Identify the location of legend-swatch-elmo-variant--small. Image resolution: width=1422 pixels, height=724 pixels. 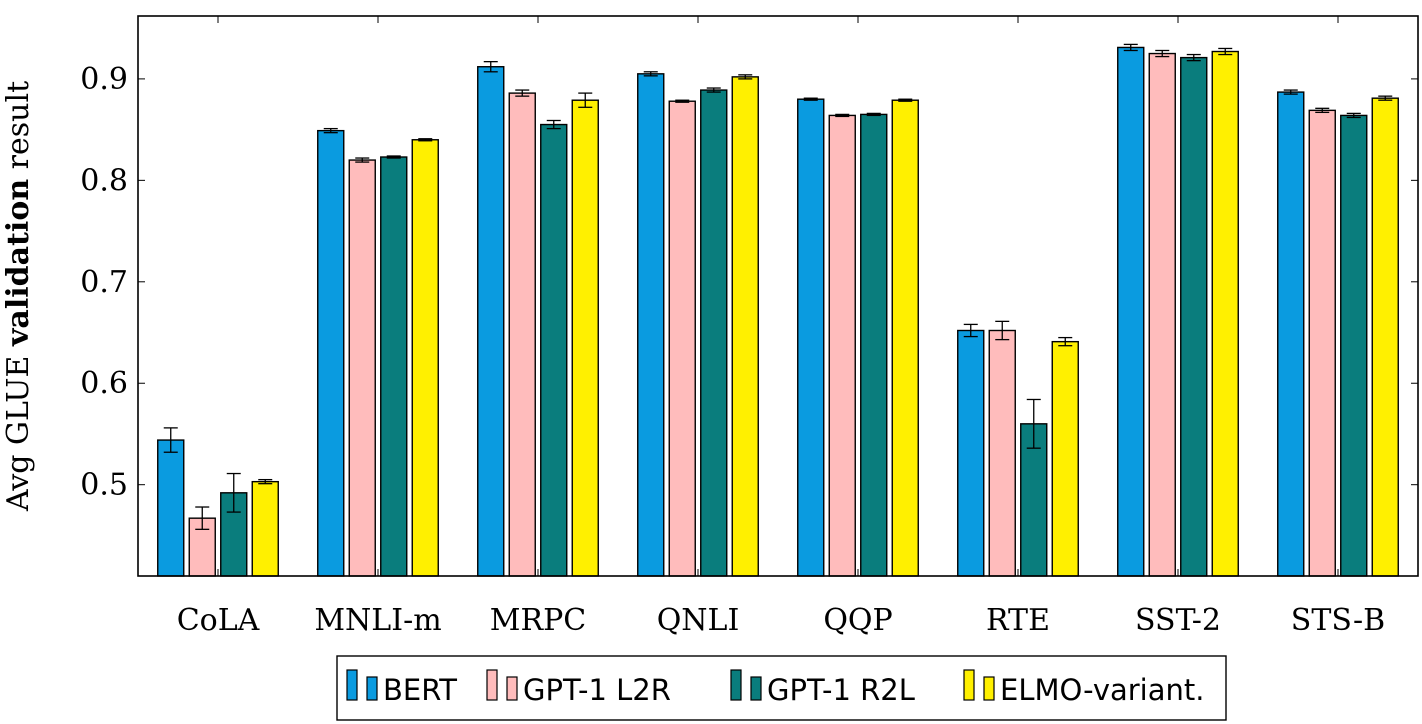
(989, 688).